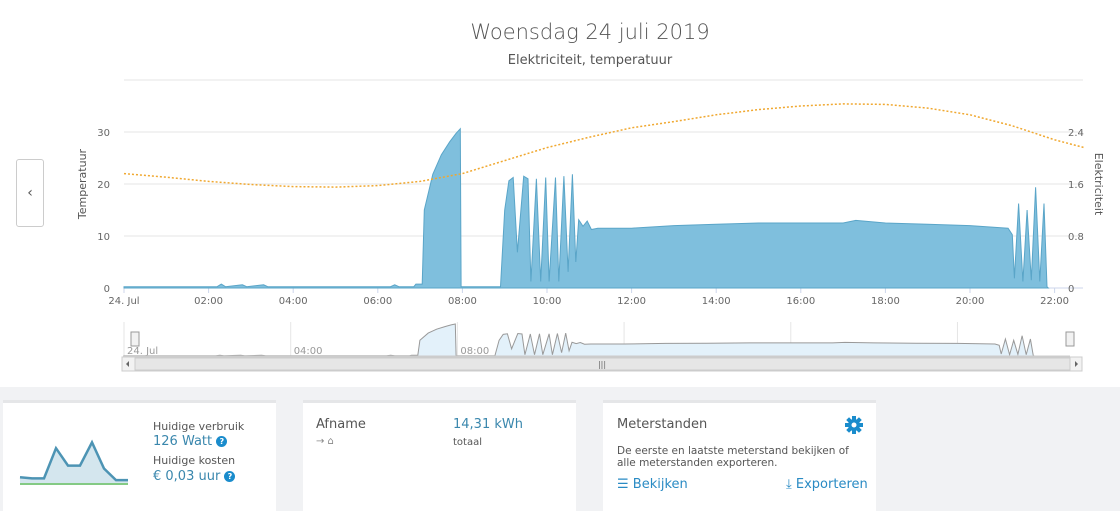  What do you see at coordinates (662, 424) in the screenshot?
I see `meterstanden-title: Meterstanden` at bounding box center [662, 424].